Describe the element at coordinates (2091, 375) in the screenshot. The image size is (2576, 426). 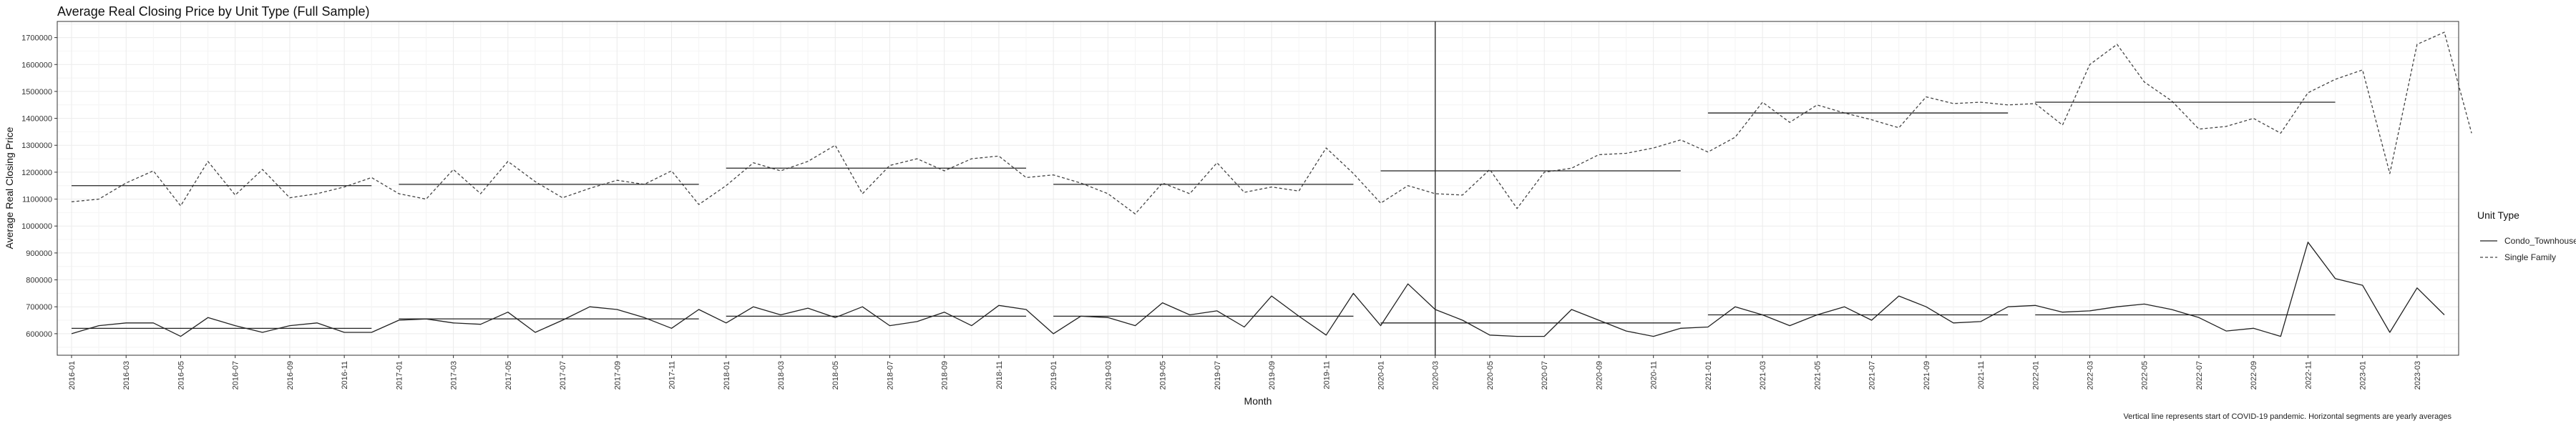
I see `x-tick-label: 2022-03` at that location.